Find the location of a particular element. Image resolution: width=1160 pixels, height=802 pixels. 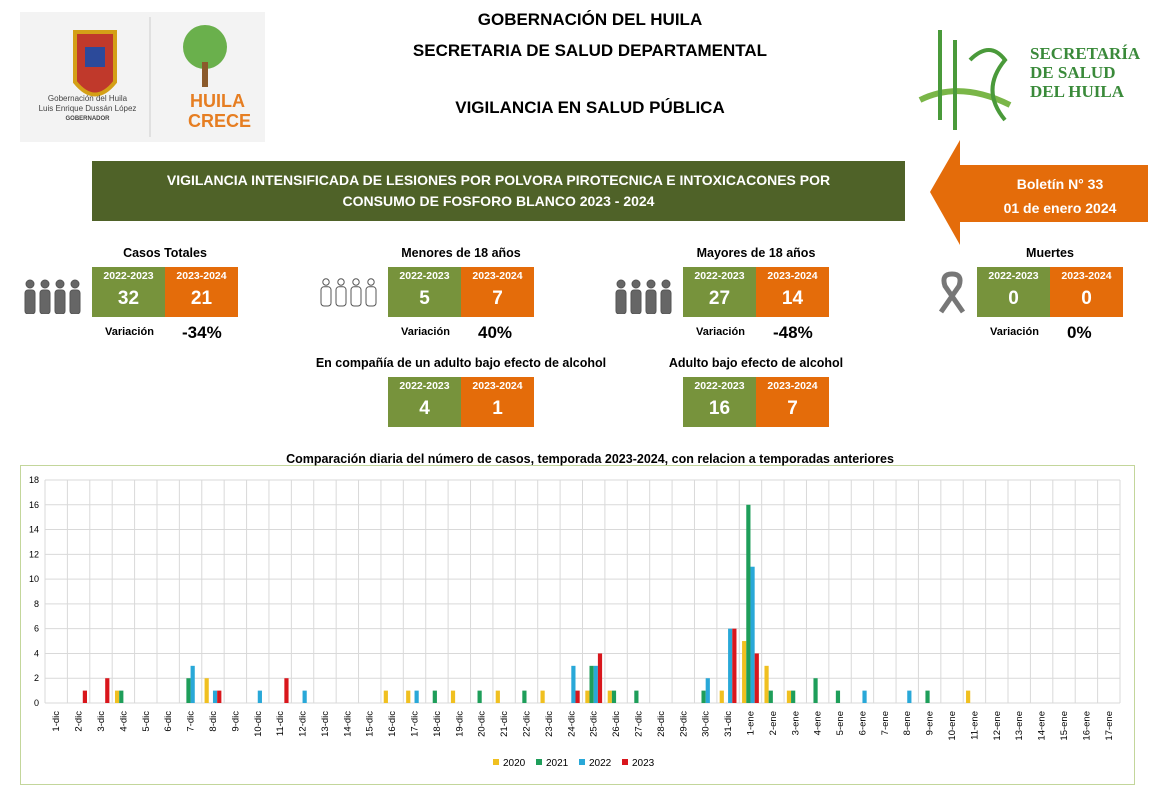

x-tick-label: 14-dic is located at coordinates (347, 724).